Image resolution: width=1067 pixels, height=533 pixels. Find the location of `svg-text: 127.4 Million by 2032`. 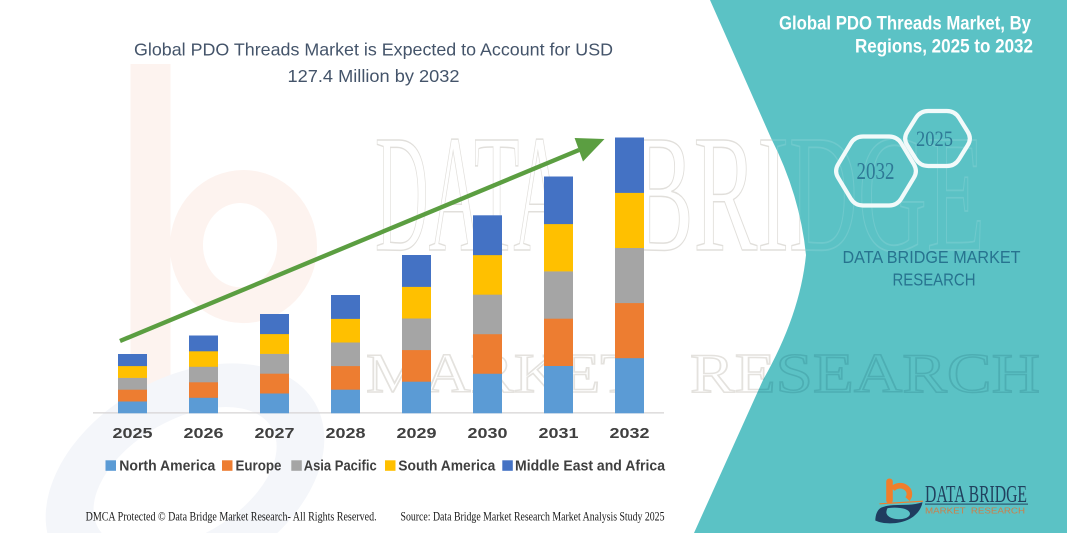

svg-text: 127.4 Million by 2032 is located at coordinates (374, 76).